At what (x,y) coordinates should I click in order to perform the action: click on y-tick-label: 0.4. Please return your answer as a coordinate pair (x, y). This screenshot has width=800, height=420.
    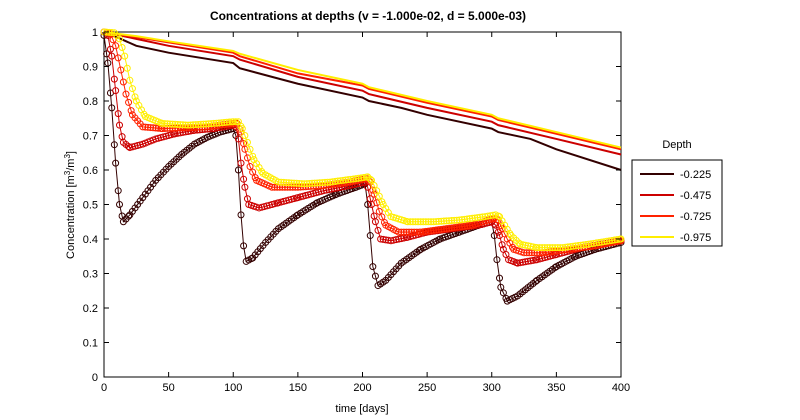
    Looking at the image, I should click on (90, 240).